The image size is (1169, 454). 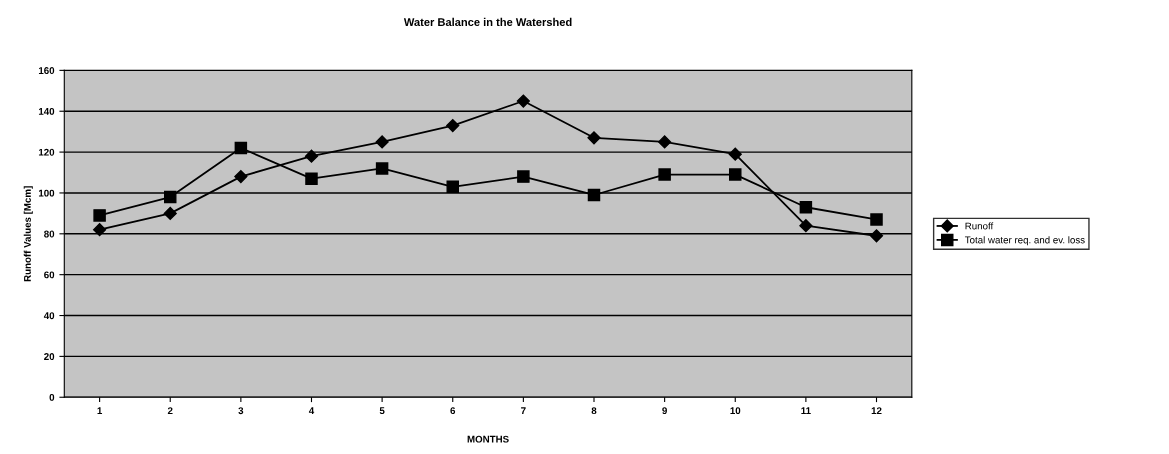 What do you see at coordinates (170, 411) in the screenshot?
I see `x-tick-label: 2` at bounding box center [170, 411].